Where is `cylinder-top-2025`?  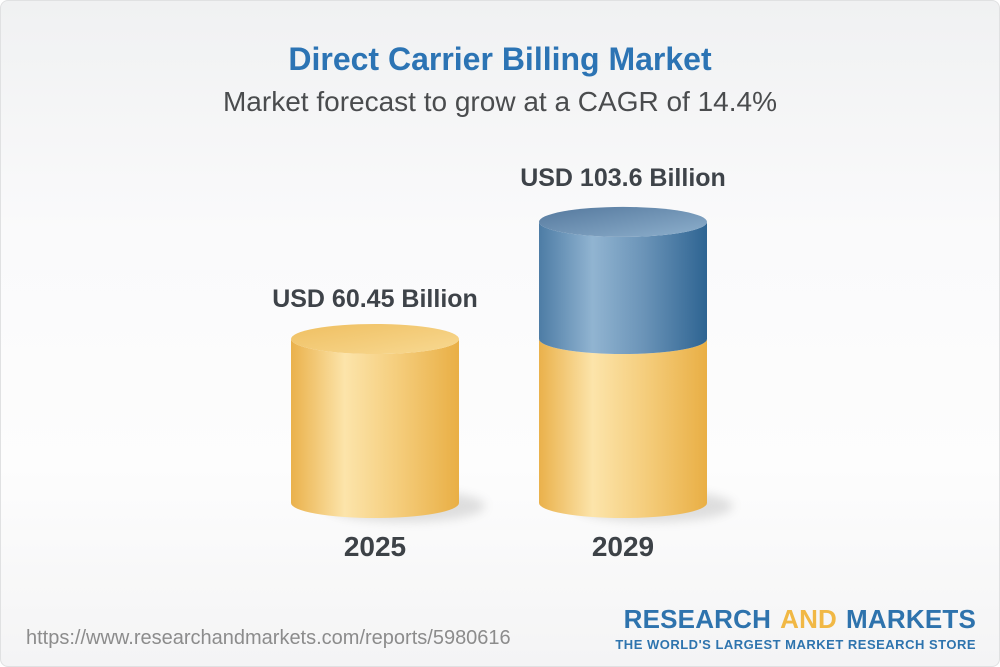
cylinder-top-2025 is located at coordinates (375, 339).